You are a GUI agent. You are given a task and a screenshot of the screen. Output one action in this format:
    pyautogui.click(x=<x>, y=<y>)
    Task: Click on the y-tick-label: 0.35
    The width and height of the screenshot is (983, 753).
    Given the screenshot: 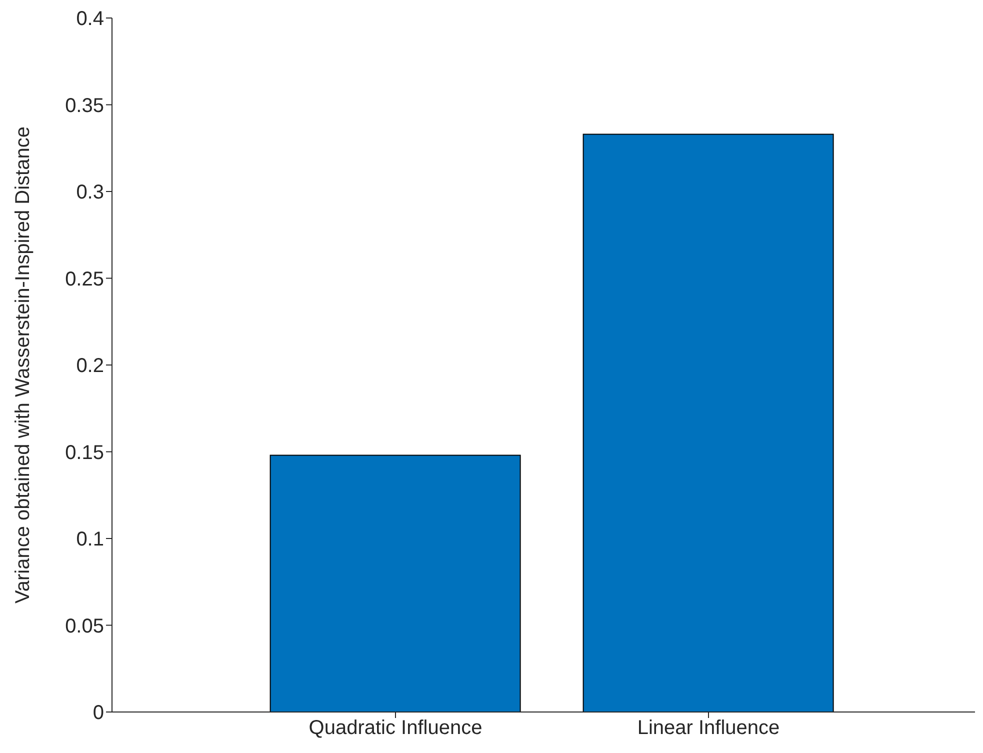 What is the action you would take?
    pyautogui.click(x=84, y=105)
    